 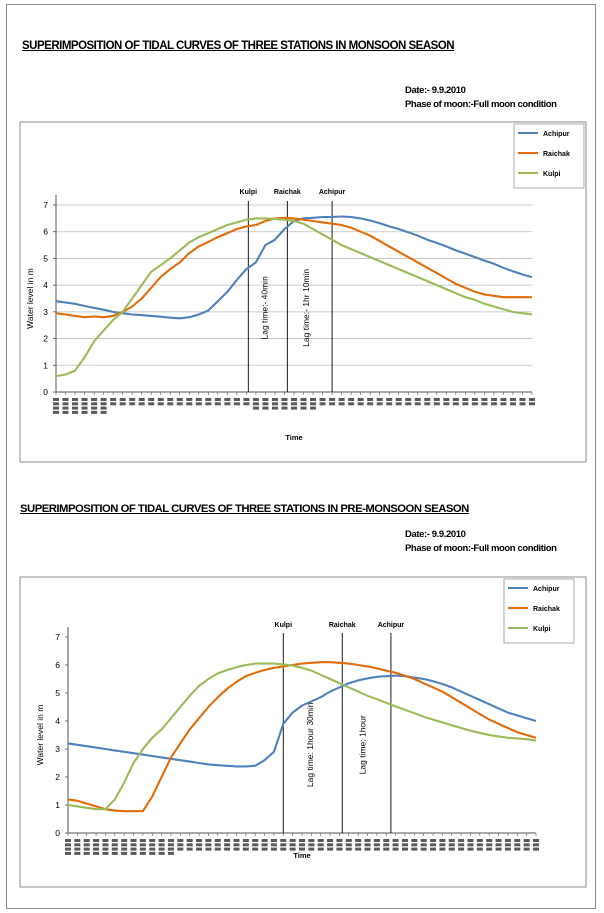 I want to click on x-tick-labels, so click(x=294, y=403).